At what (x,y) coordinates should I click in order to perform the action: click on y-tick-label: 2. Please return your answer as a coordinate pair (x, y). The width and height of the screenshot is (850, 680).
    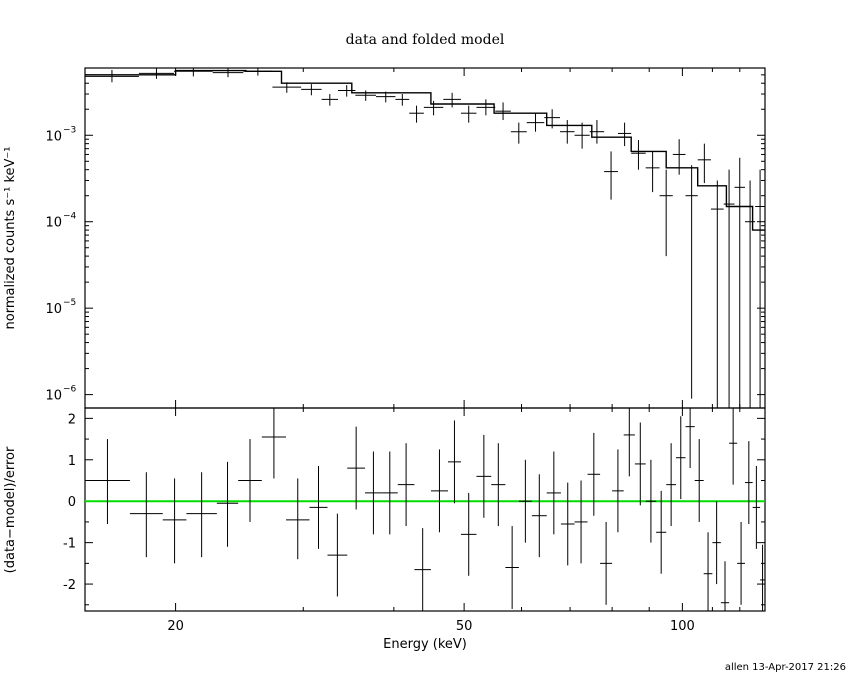
    Looking at the image, I should click on (72, 419).